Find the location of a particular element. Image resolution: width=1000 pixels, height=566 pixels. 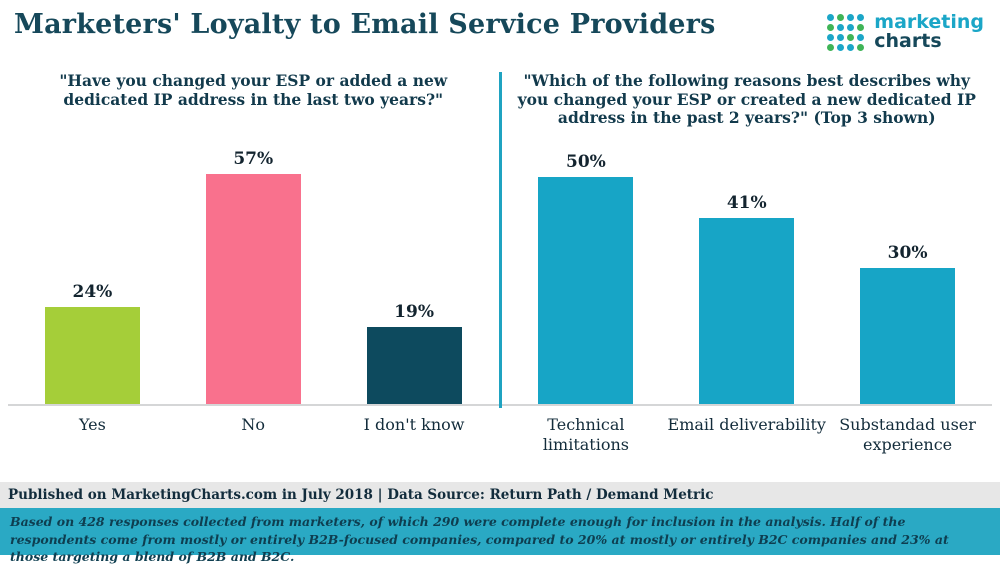

bar-group: 24% is located at coordinates (92, 343).